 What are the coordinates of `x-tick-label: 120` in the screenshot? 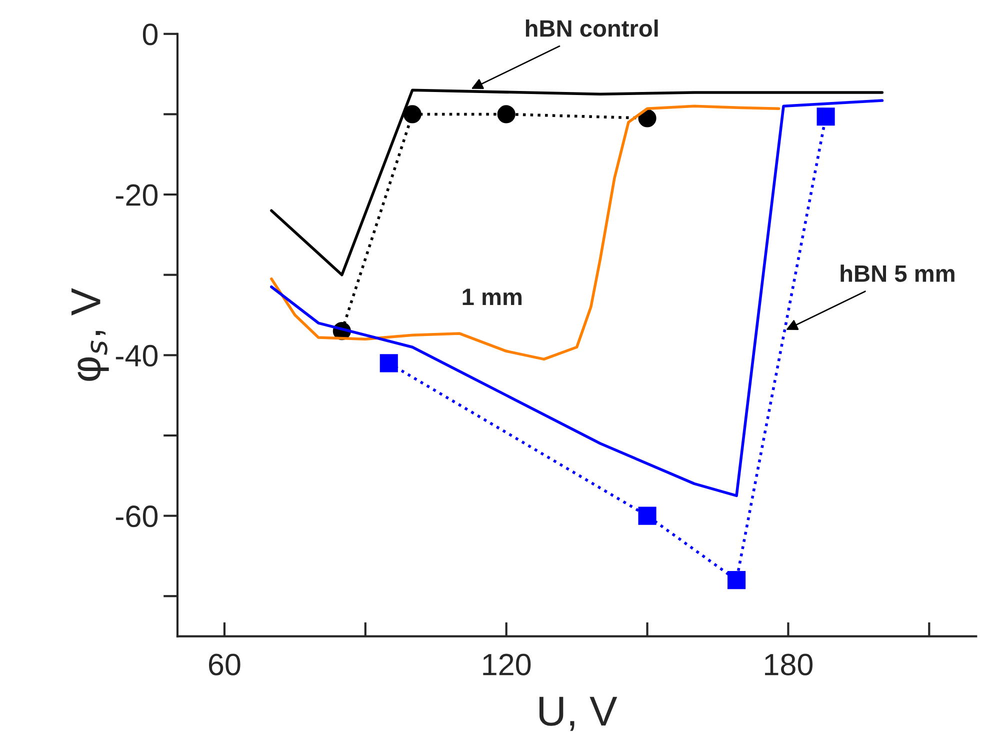 It's located at (507, 665).